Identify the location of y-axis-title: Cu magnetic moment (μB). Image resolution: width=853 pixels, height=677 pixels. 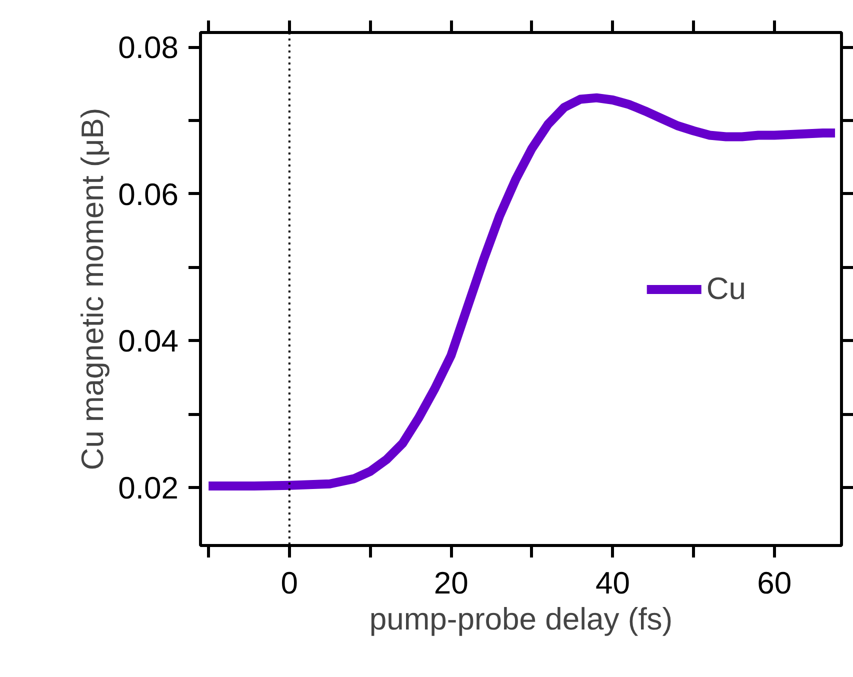
(92, 289).